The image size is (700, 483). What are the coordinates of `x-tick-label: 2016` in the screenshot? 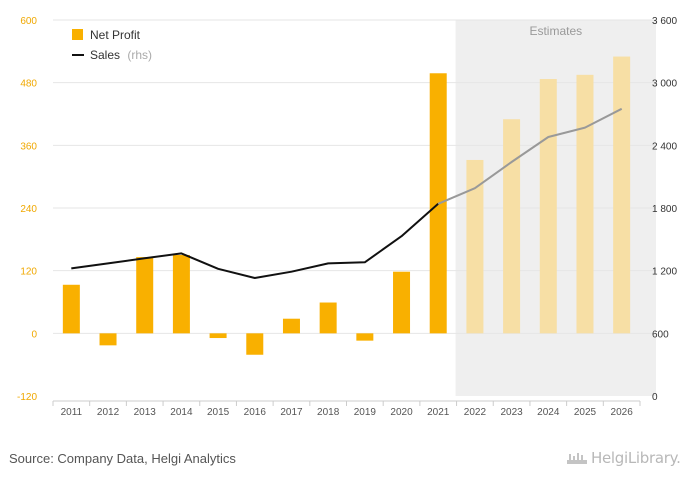 It's located at (255, 412).